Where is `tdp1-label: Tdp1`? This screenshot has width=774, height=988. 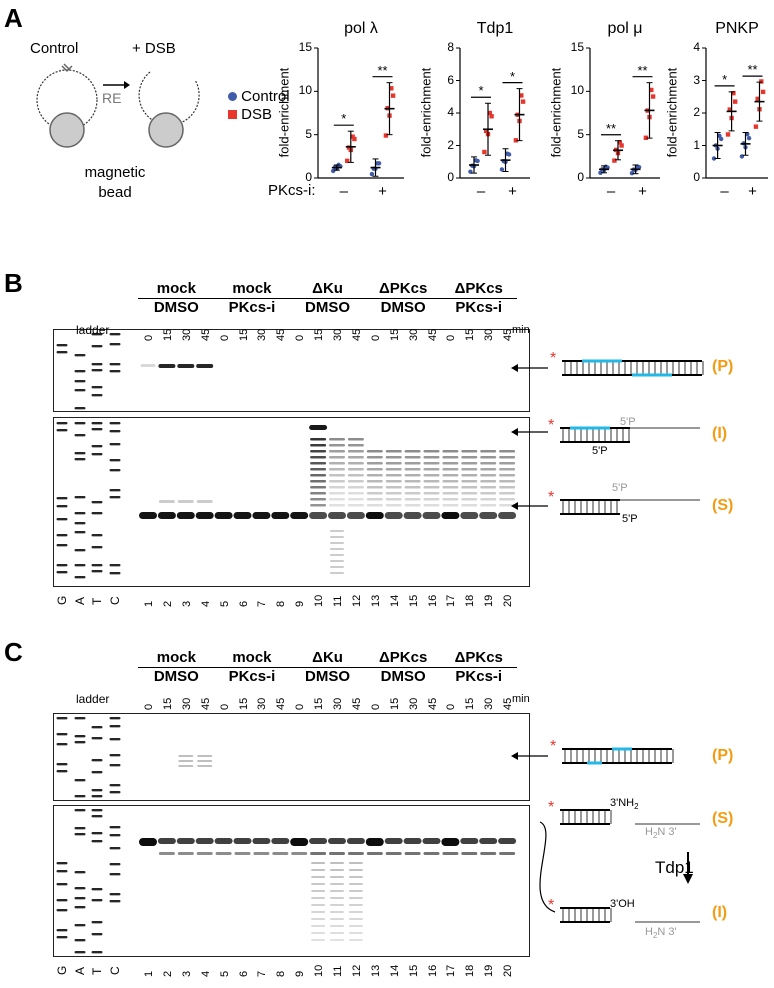
tdp1-label: Tdp1 is located at coordinates (674, 867).